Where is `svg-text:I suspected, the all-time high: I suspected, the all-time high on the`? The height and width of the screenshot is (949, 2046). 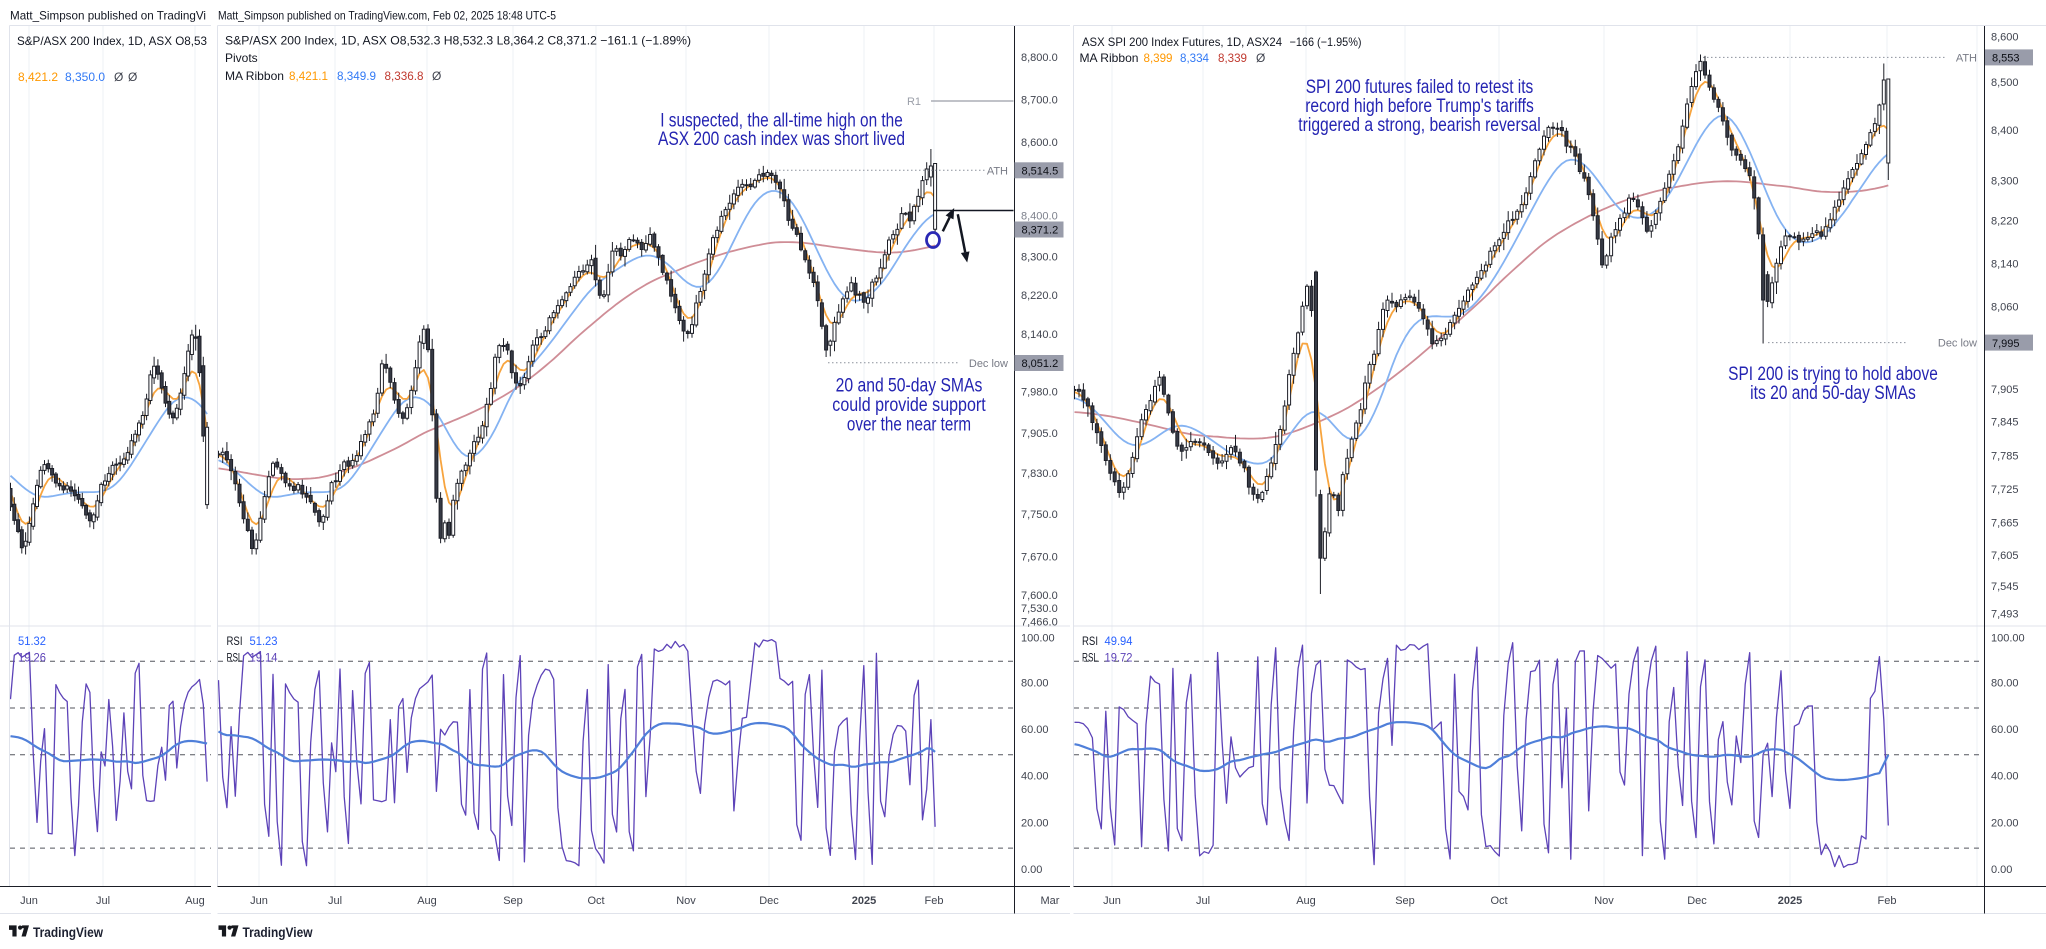
svg-text:I suspected, the all-time high: I suspected, the all-time high on the is located at coordinates (781, 121).